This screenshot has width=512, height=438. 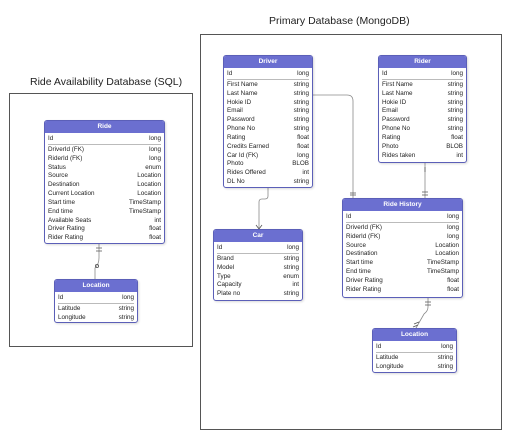 I want to click on field-name: Start time, so click(x=359, y=263).